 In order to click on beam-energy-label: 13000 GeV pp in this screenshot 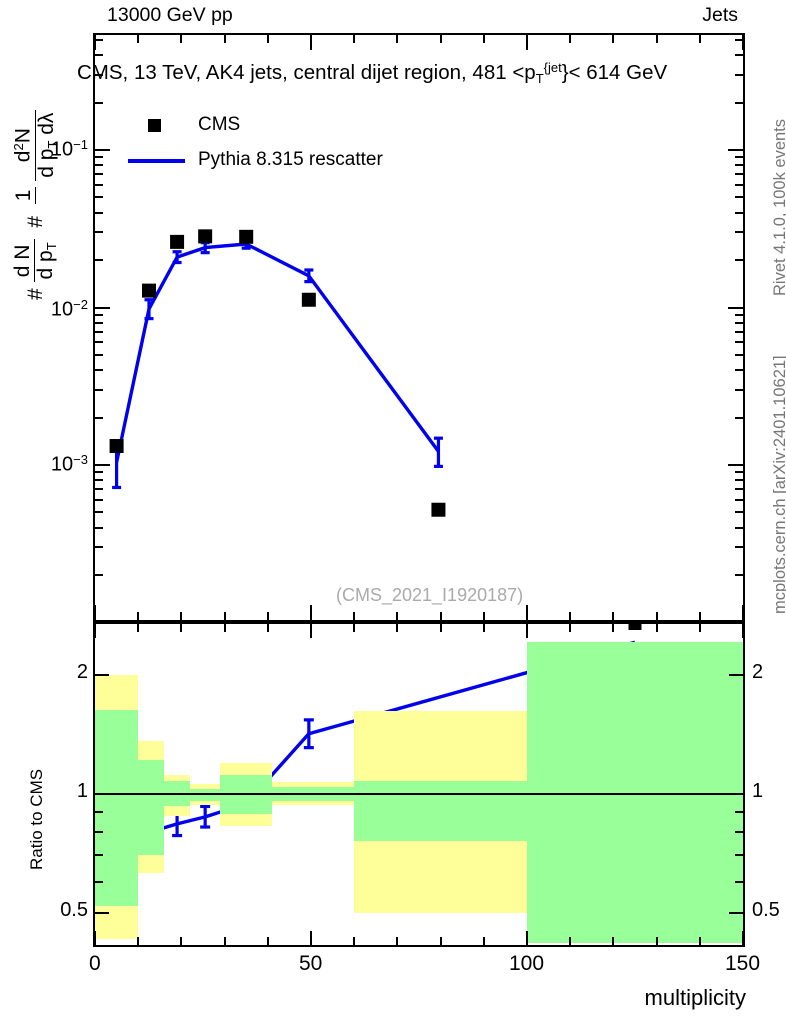, I will do `click(170, 15)`.